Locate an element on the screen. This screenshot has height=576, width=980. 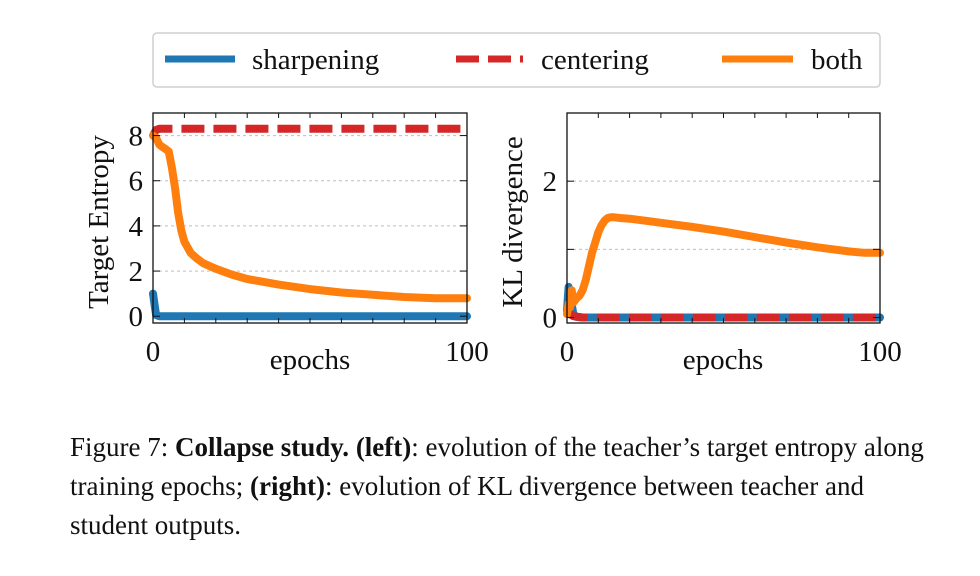
right-xlabel: epochs is located at coordinates (723, 360).